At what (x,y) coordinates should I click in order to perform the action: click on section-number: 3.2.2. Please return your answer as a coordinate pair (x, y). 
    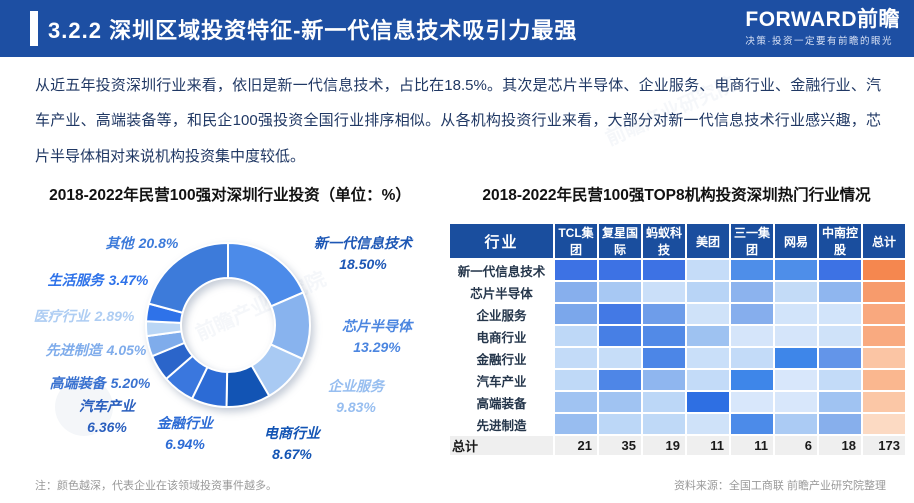
    Looking at the image, I should click on (75, 30).